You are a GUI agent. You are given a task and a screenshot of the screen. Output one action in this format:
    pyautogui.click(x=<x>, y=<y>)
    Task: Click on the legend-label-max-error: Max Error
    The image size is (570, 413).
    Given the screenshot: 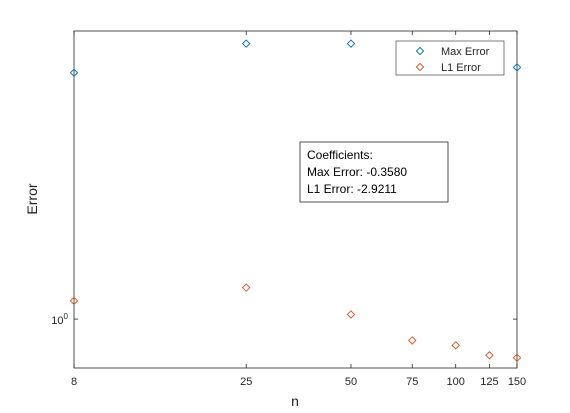 What is the action you would take?
    pyautogui.click(x=465, y=52)
    